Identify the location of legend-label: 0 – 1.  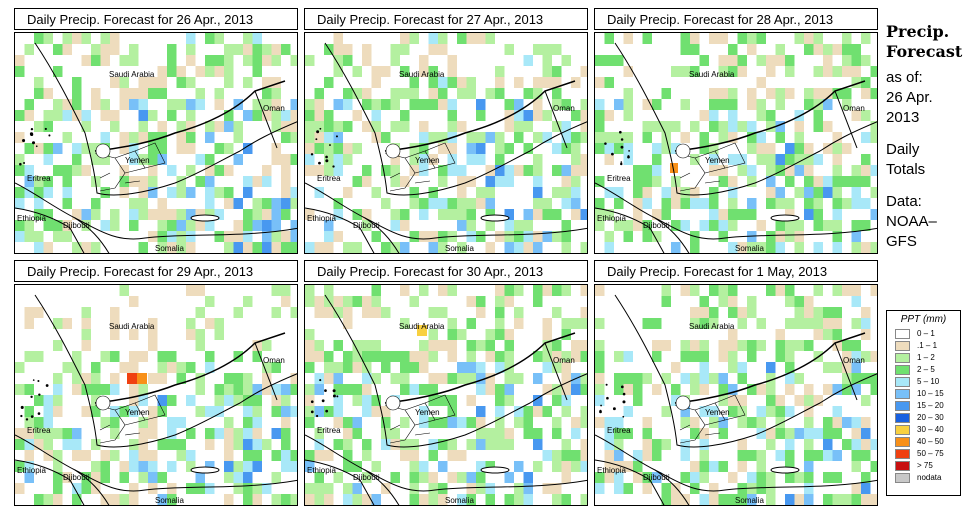
(926, 333).